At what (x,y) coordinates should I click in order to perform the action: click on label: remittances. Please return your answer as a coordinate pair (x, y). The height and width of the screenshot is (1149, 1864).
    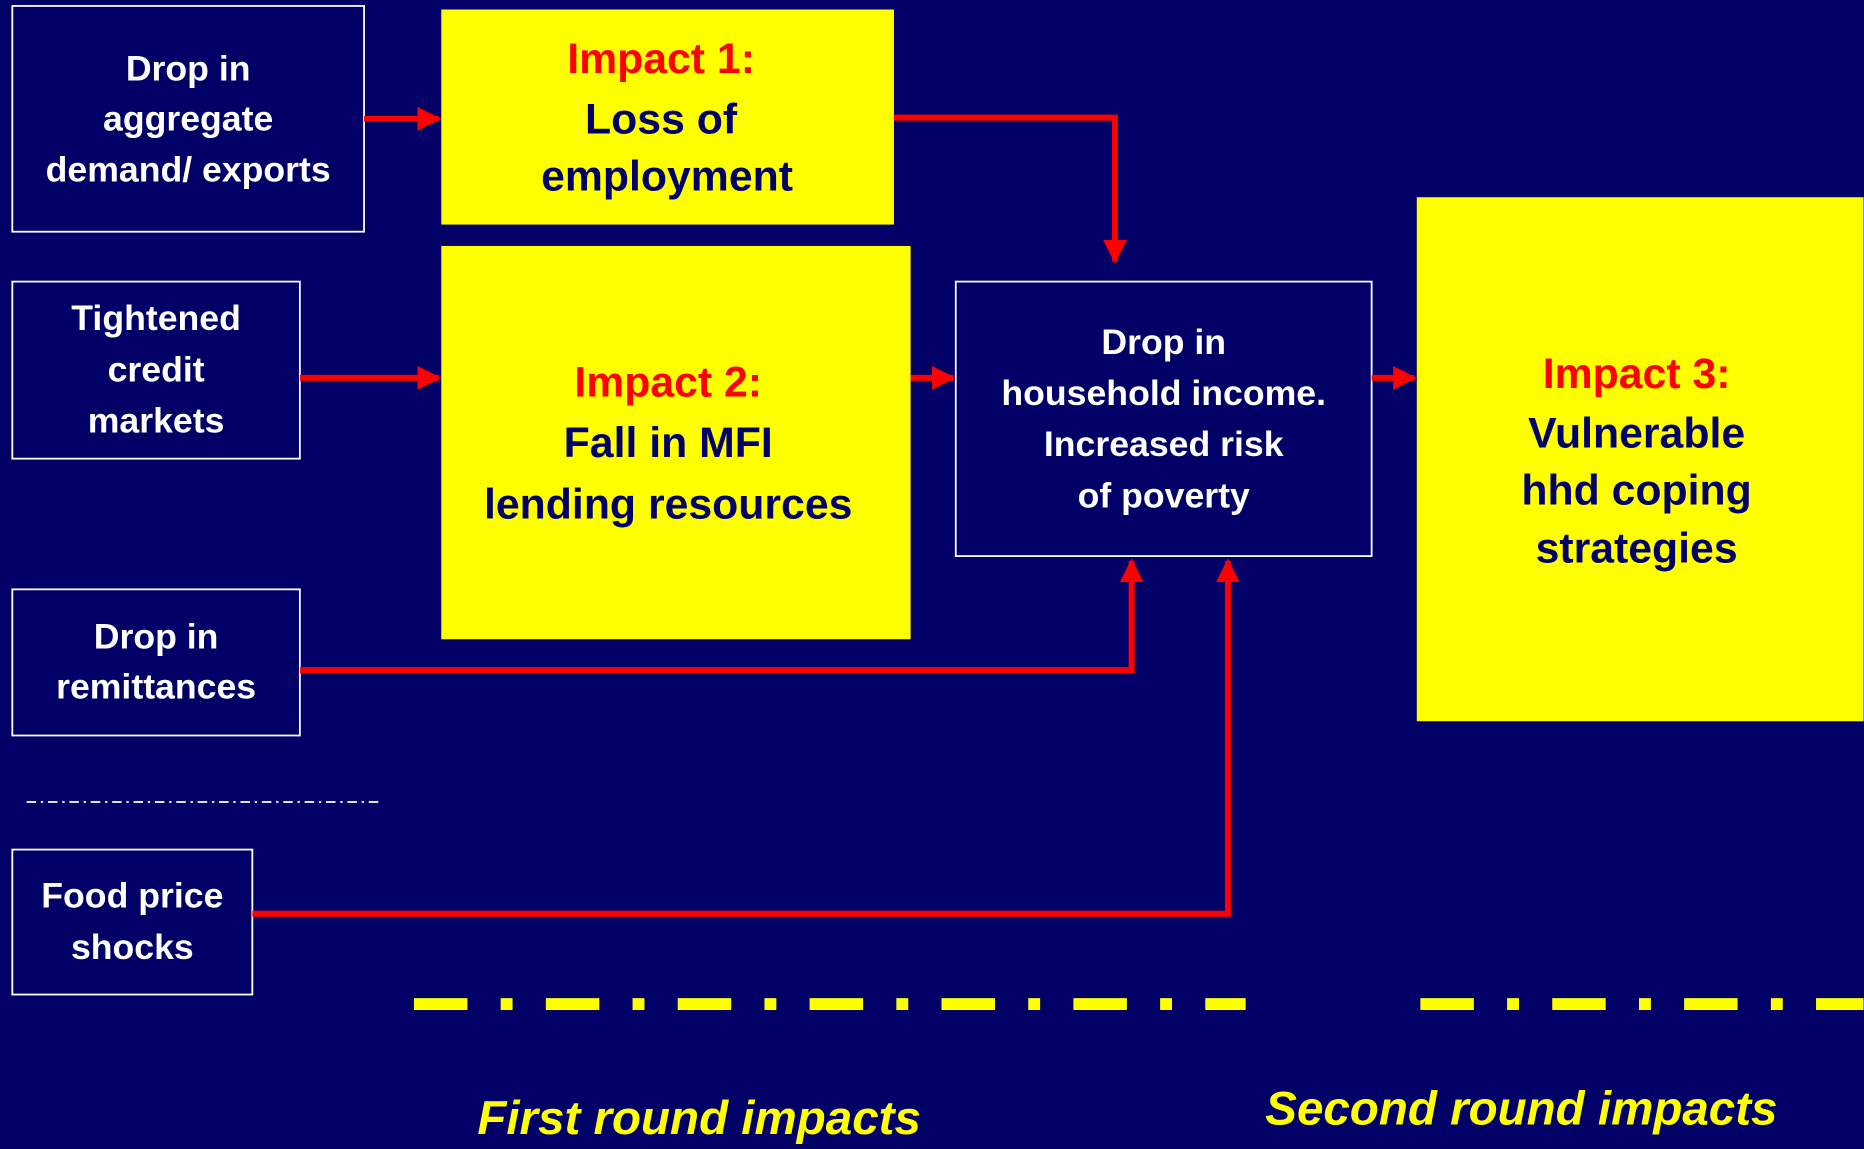
    Looking at the image, I should click on (156, 687).